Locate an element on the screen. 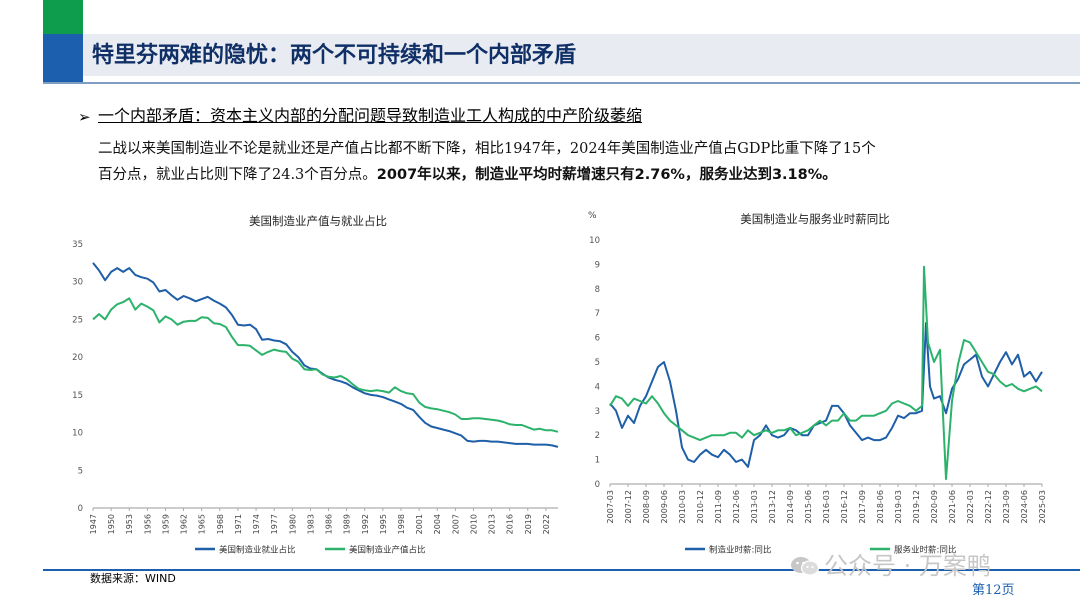 This screenshot has width=1080, height=608. chart2-y-tick-label: 5 is located at coordinates (597, 363).